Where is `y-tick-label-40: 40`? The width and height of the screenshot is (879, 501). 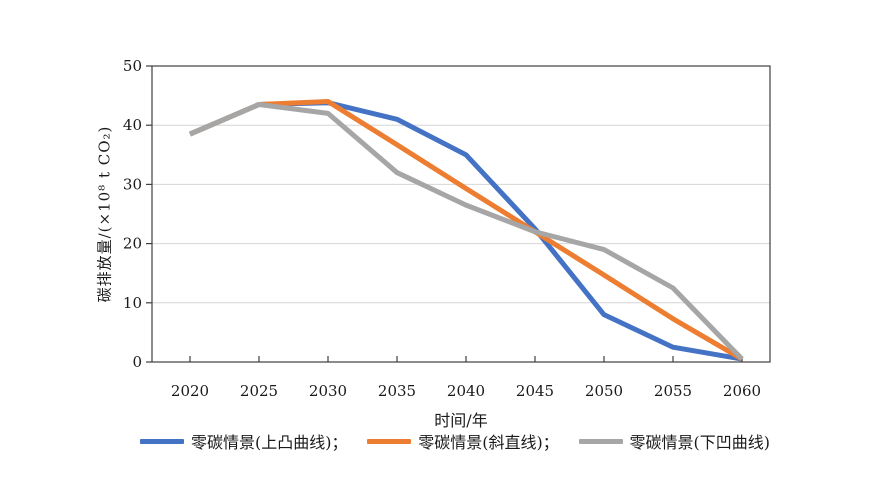
y-tick-label-40: 40 is located at coordinates (132, 125).